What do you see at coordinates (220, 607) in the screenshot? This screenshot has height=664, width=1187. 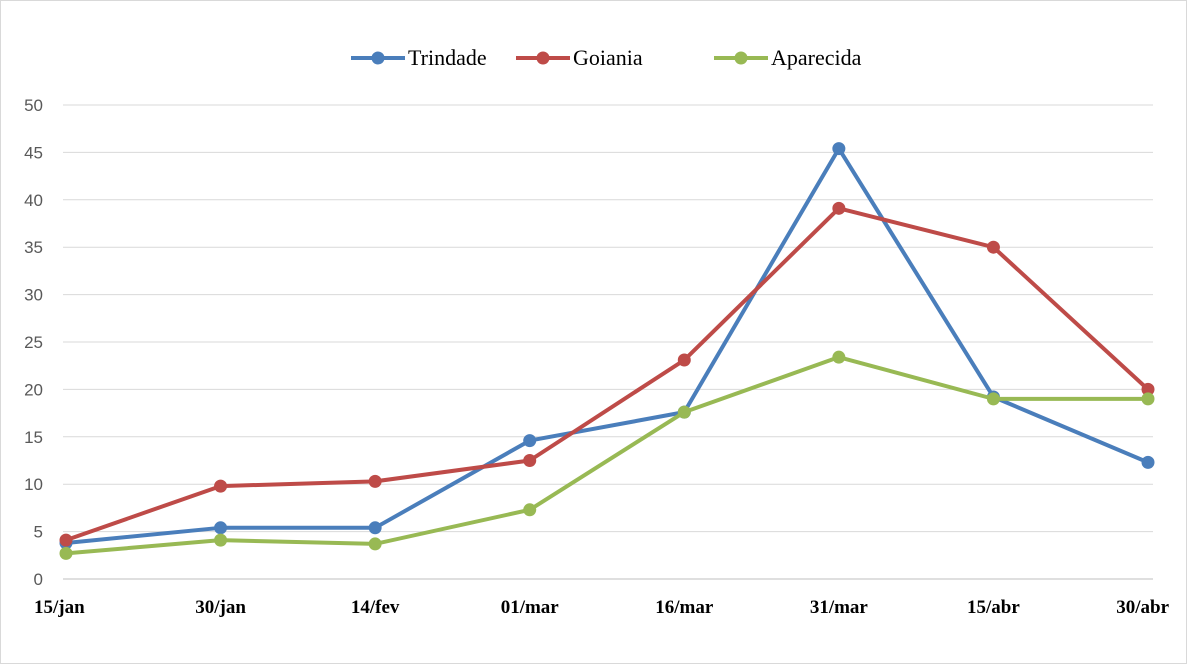 I see `x-tick-label: 30/jan` at bounding box center [220, 607].